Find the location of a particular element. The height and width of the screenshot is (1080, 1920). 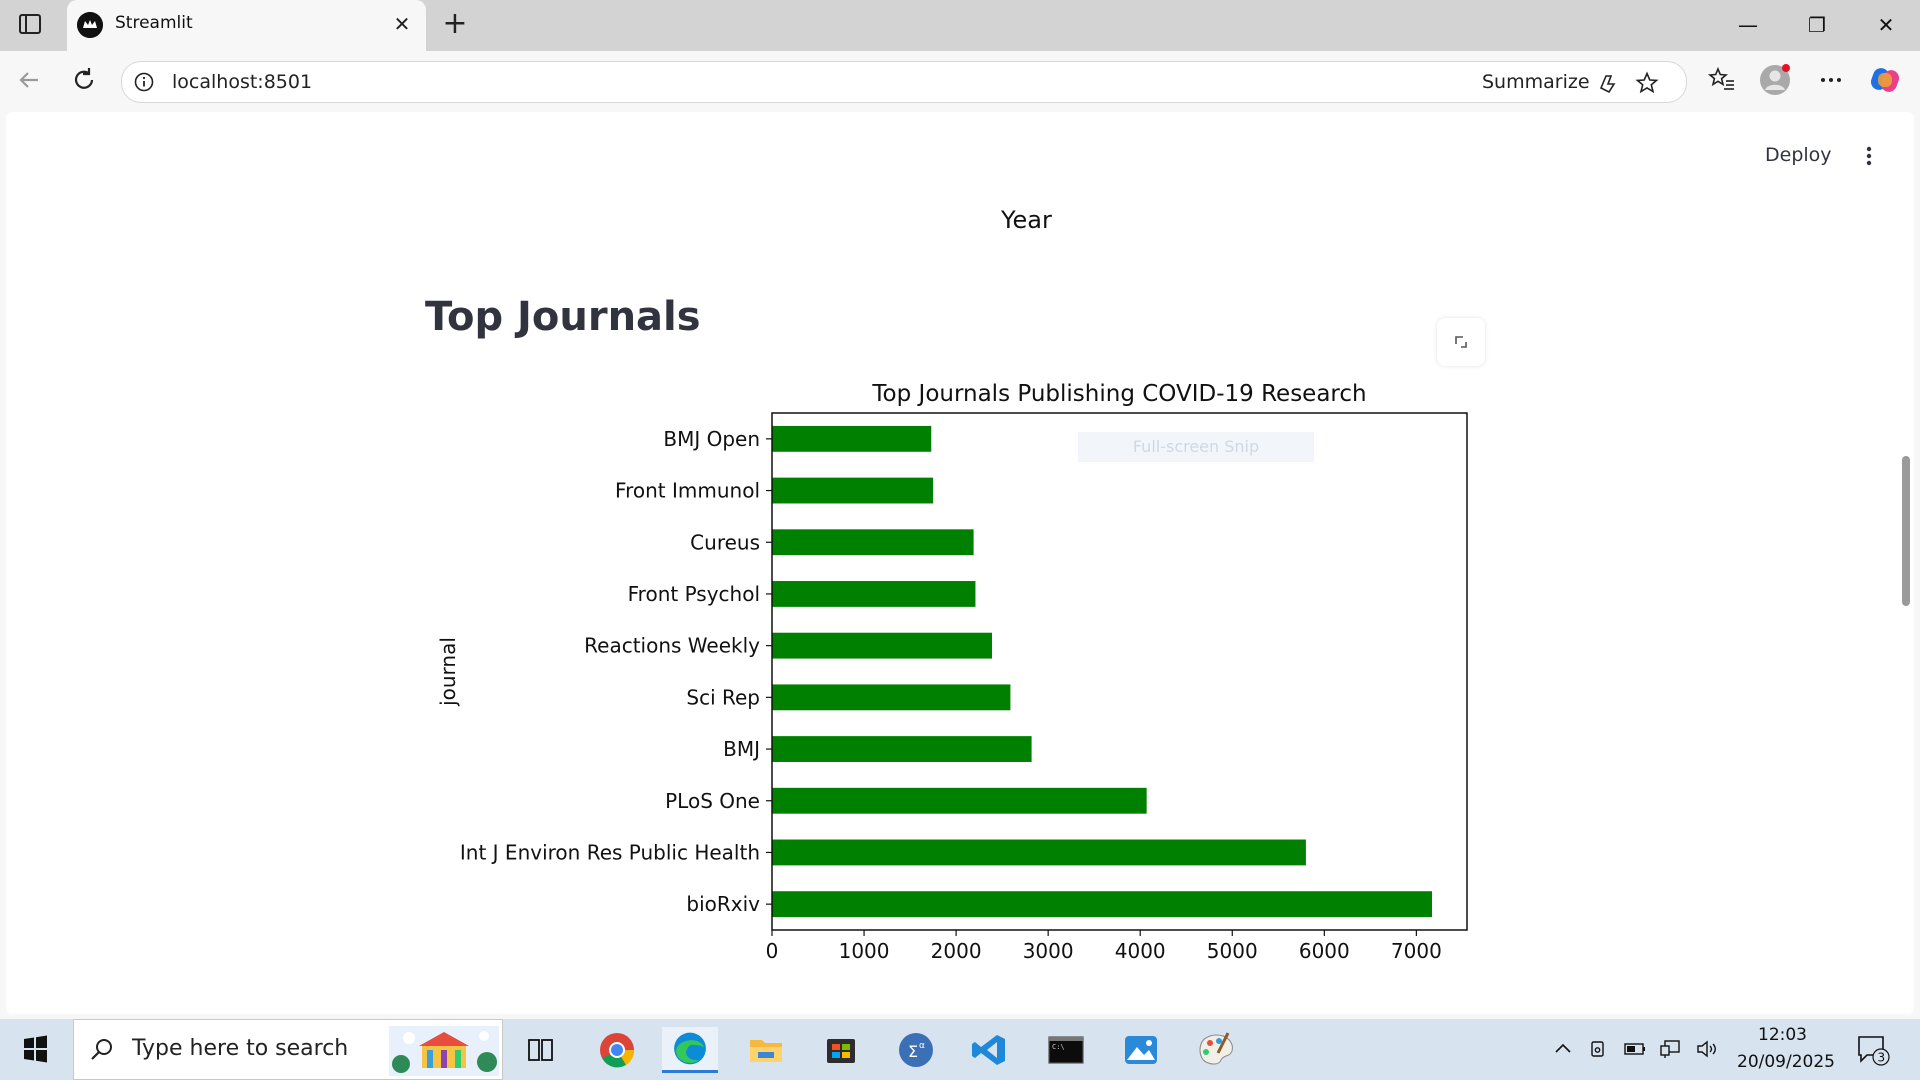

notification-count: 3 is located at coordinates (1882, 1058).